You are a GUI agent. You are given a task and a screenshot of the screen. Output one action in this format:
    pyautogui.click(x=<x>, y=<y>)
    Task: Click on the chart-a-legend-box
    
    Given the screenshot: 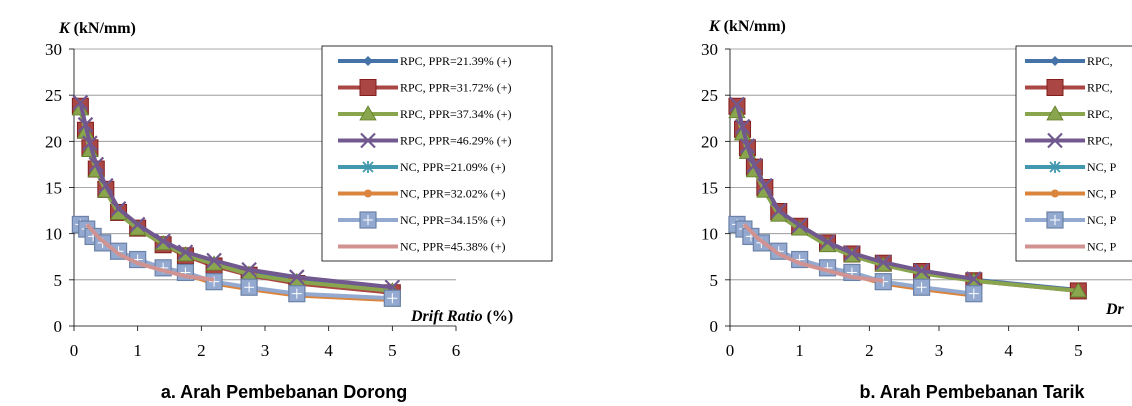 What is the action you would take?
    pyautogui.click(x=437, y=153)
    